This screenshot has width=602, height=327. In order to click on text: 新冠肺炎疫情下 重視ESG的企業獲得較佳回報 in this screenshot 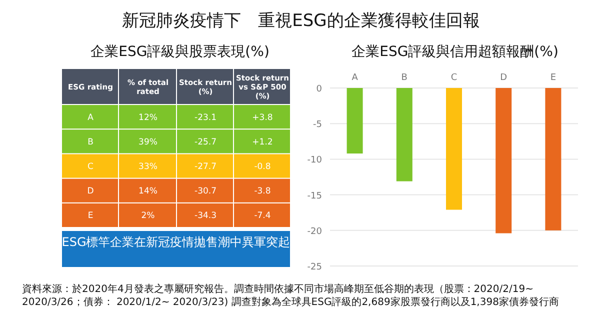, I will do `click(301, 21)`.